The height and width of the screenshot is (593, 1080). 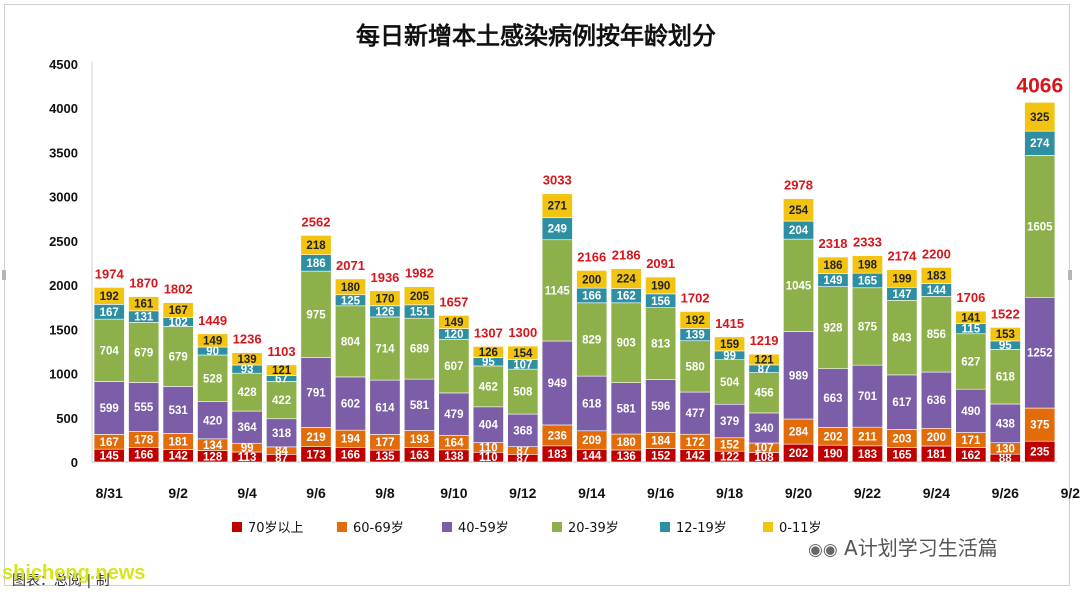 What do you see at coordinates (1040, 453) in the screenshot?
I see `segment-label: 235` at bounding box center [1040, 453].